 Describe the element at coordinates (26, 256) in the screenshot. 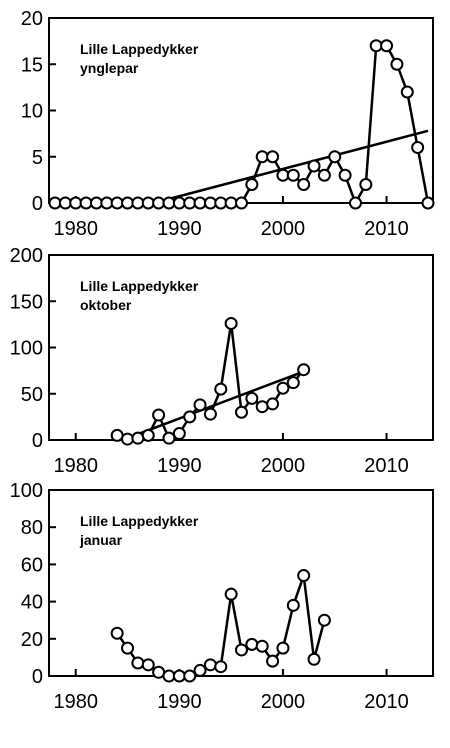

I see `y-tick-label: 200` at that location.